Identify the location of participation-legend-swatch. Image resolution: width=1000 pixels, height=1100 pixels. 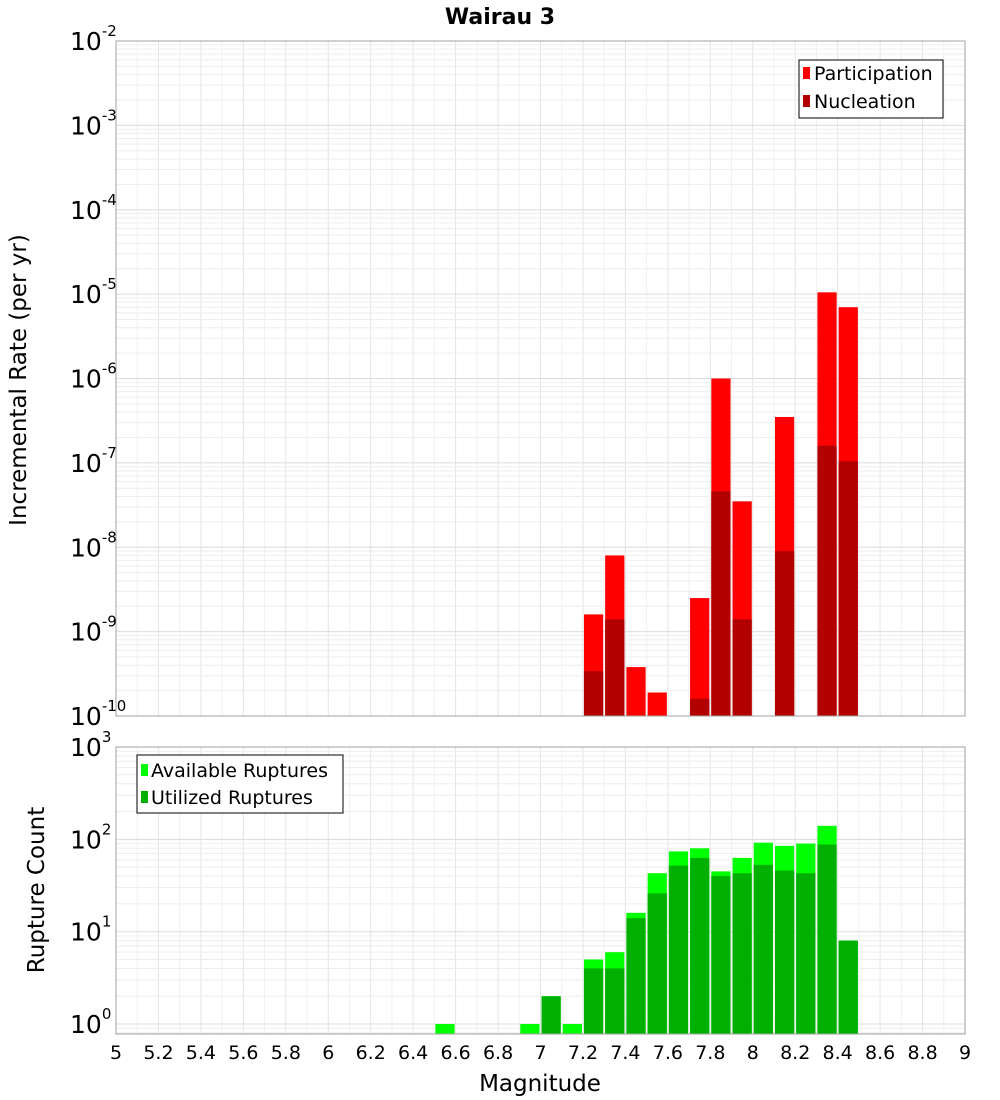
(806, 73).